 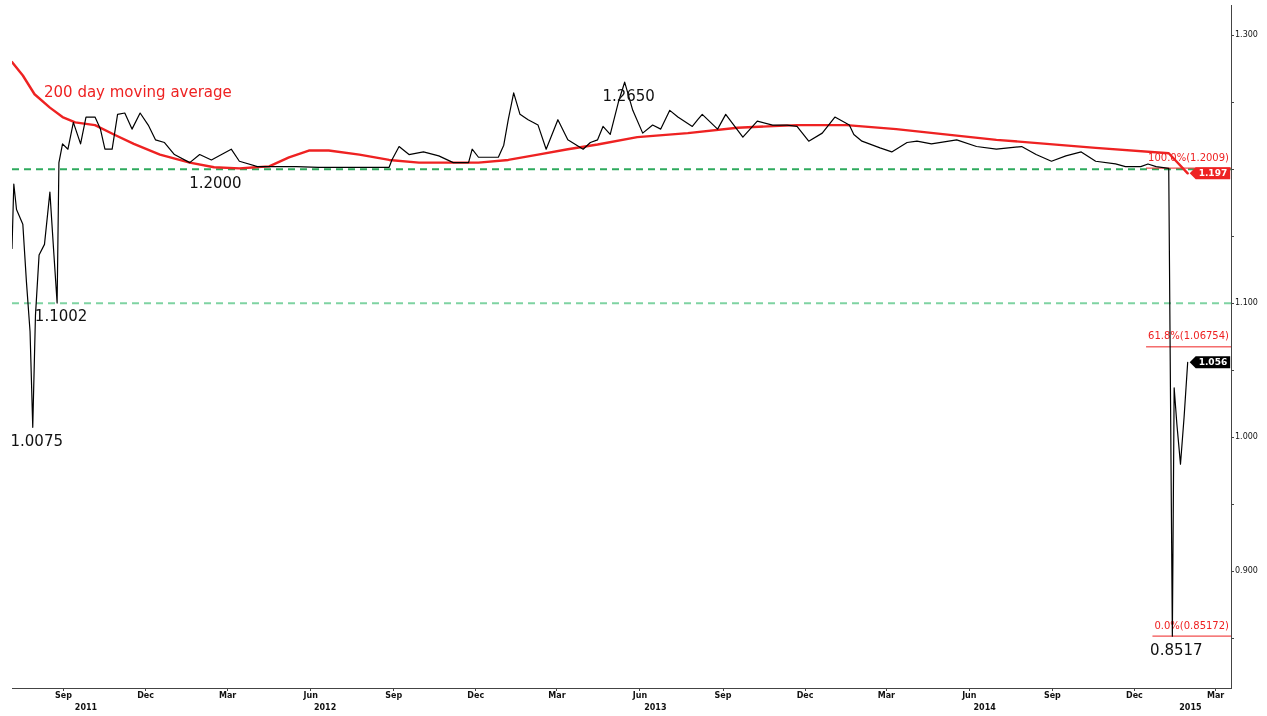 I want to click on y-tick-label: 0.900, so click(x=1246, y=571).